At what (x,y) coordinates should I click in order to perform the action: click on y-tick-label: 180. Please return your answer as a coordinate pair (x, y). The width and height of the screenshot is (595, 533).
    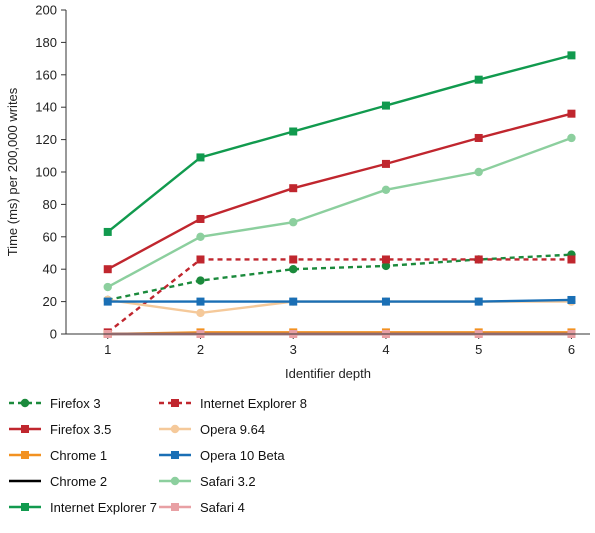
    Looking at the image, I should click on (46, 42).